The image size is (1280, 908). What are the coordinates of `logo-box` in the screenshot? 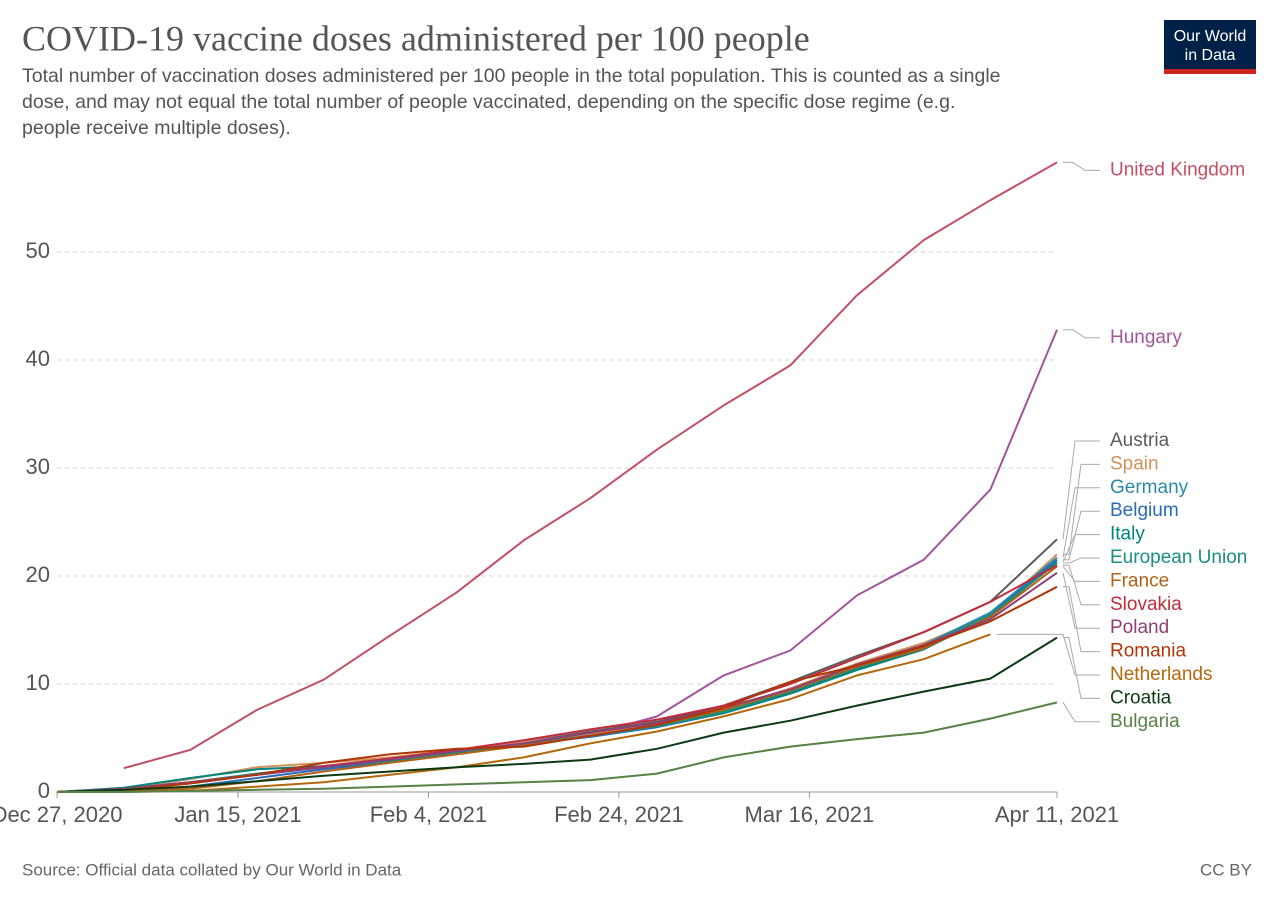 It's located at (1210, 44).